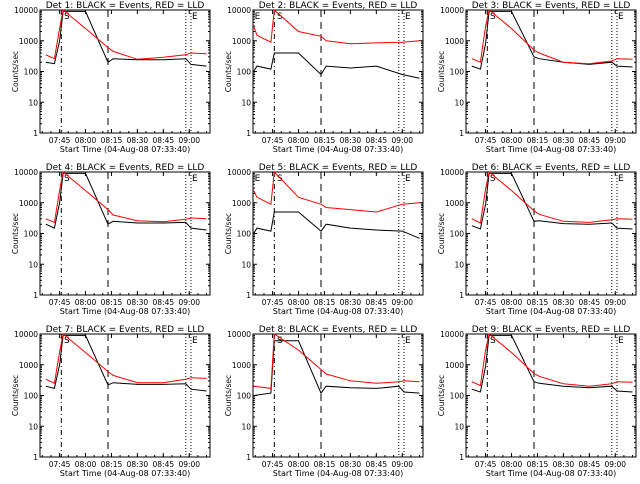 The width and height of the screenshot is (640, 484). What do you see at coordinates (125, 330) in the screenshot?
I see `panel-title: Det 7: BLACK = Events, RED = LLD` at bounding box center [125, 330].